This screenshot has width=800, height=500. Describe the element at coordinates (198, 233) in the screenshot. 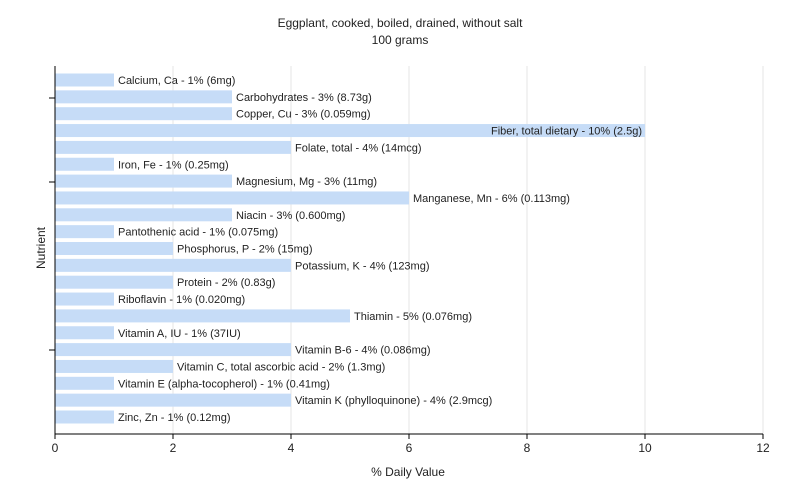

I see `bar-label: Pantothenic acid - 1% (0.075mg)` at that location.